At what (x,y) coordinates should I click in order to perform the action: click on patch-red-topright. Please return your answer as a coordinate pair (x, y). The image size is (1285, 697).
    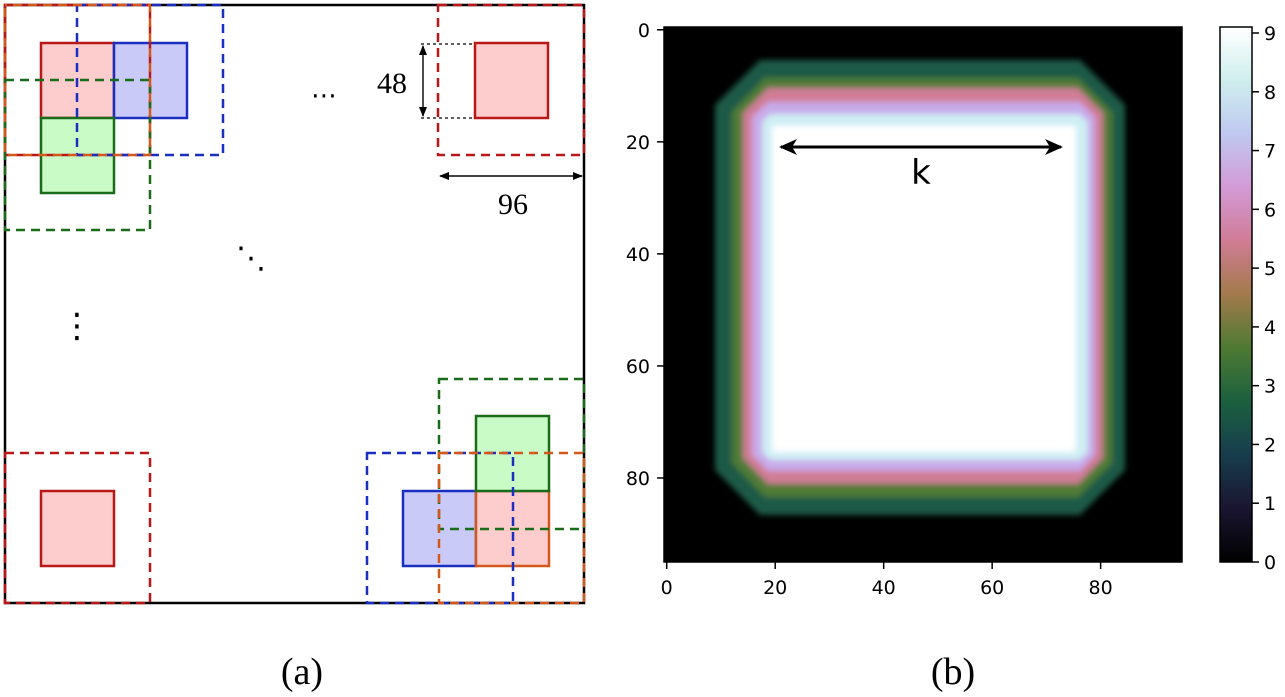
    Looking at the image, I should click on (511, 80).